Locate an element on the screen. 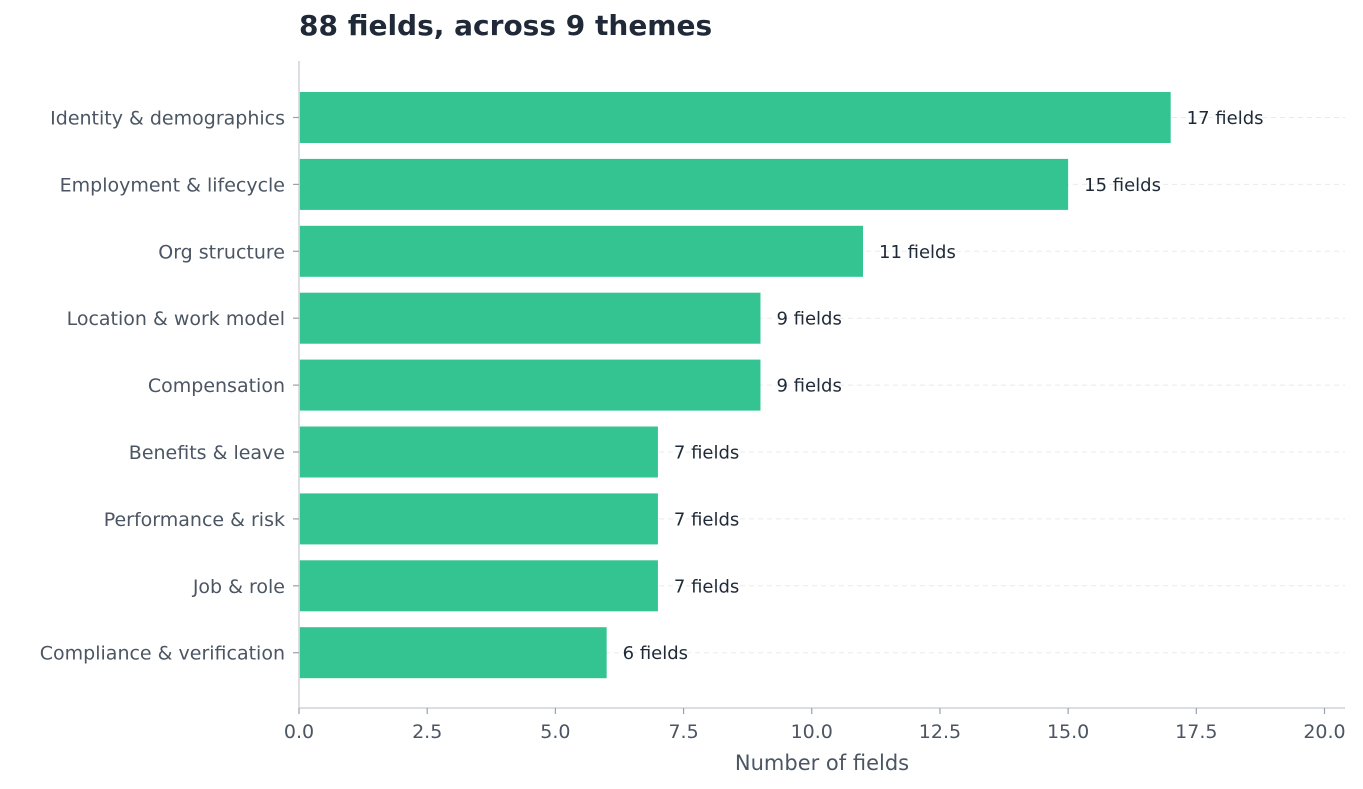 This screenshot has height=789, width=1363. y-tick-label: Employment & lifecycle is located at coordinates (172, 185).